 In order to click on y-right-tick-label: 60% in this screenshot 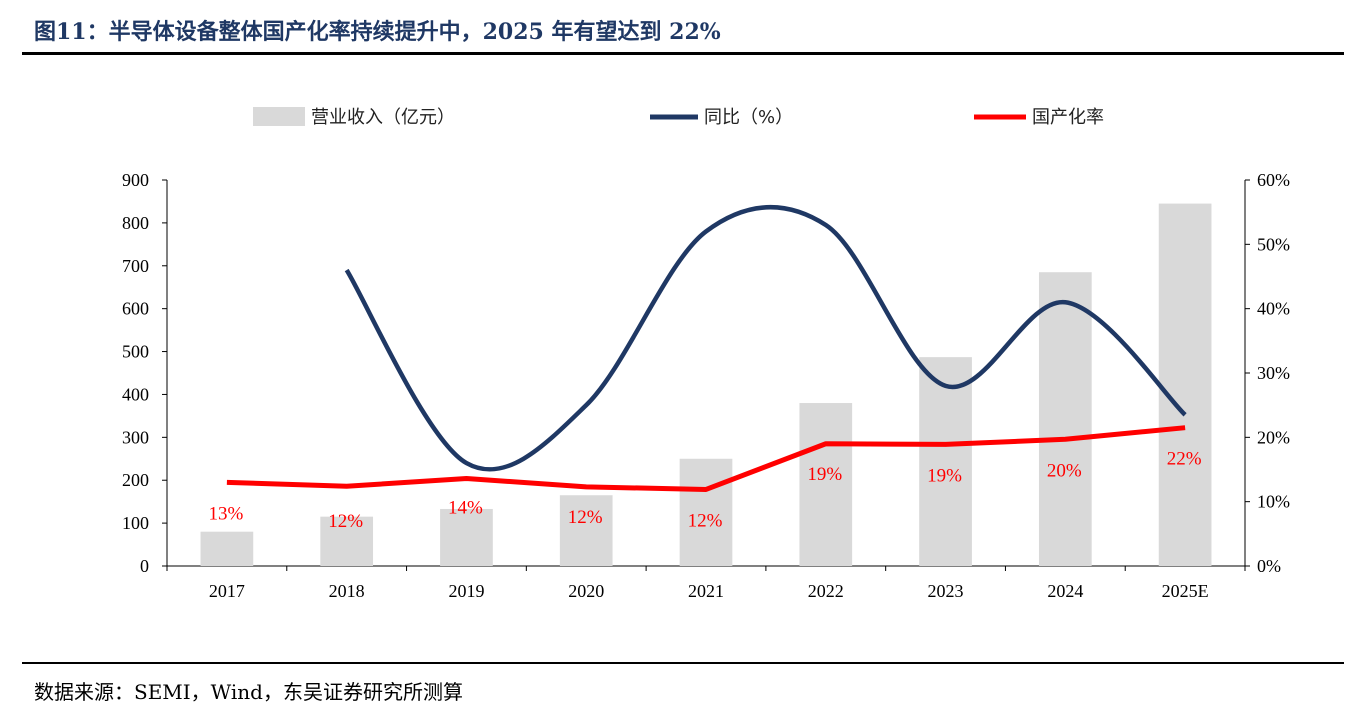, I will do `click(1273, 180)`.